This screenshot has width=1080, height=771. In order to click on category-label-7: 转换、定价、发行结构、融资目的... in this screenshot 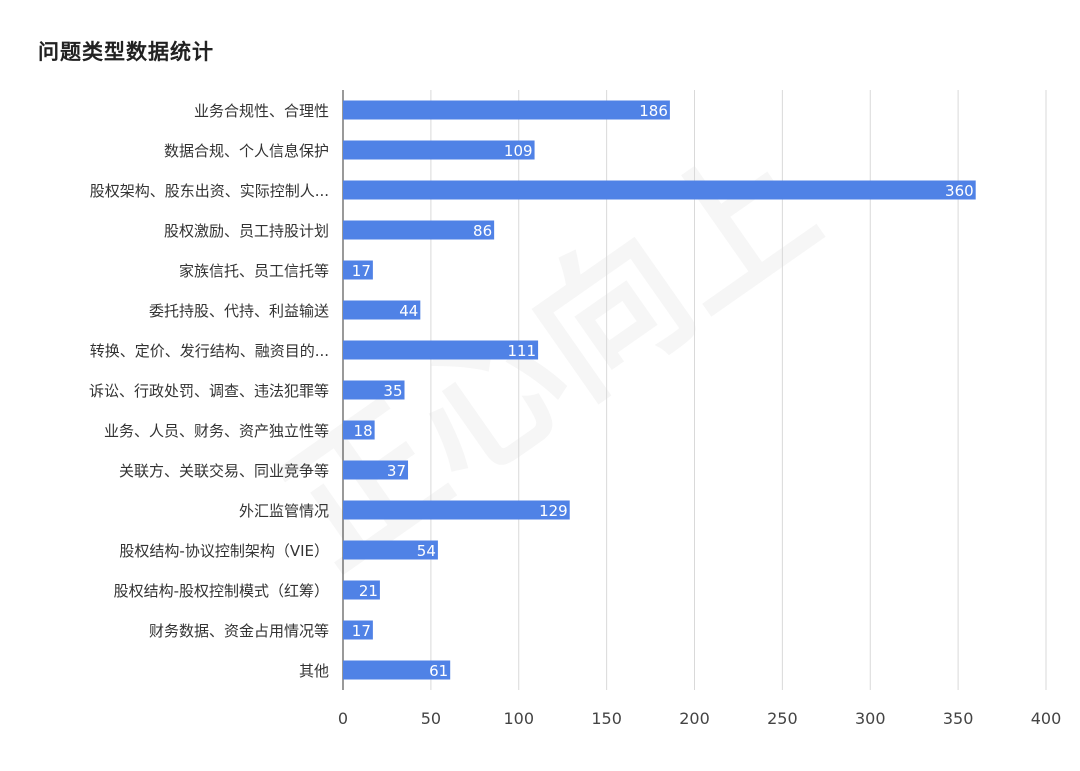, I will do `click(209, 351)`.